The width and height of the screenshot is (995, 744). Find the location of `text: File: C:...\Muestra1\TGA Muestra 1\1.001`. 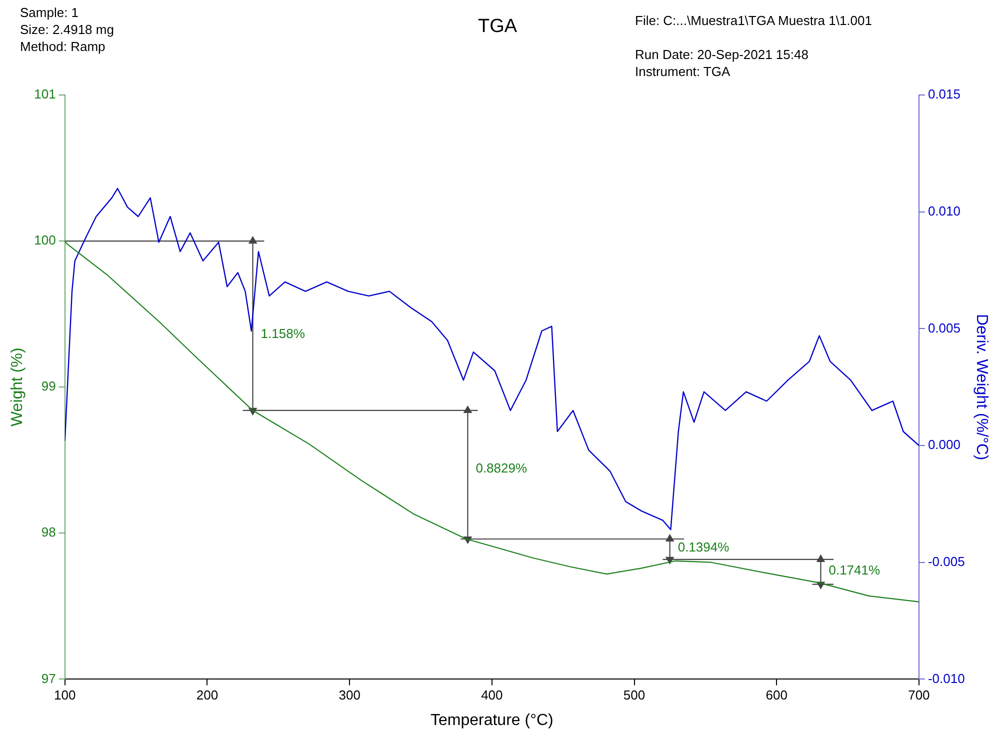

text: File: C:...\Muestra1\TGA Muestra 1\1.001 is located at coordinates (753, 20).